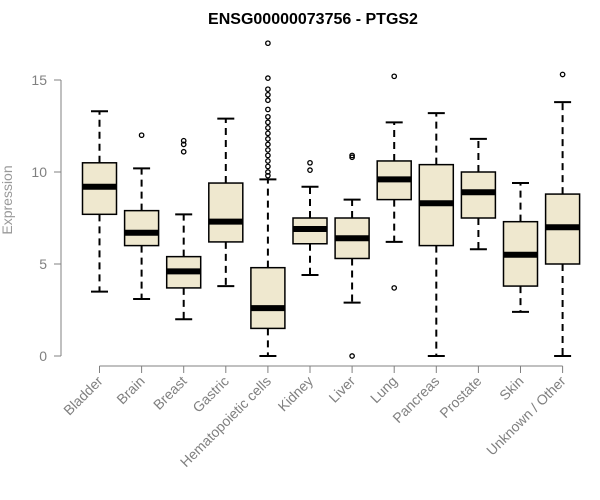 The height and width of the screenshot is (500, 600). Describe the element at coordinates (313, 19) in the screenshot. I see `chart-title: ENSG00000073756 - PTGS2` at that location.